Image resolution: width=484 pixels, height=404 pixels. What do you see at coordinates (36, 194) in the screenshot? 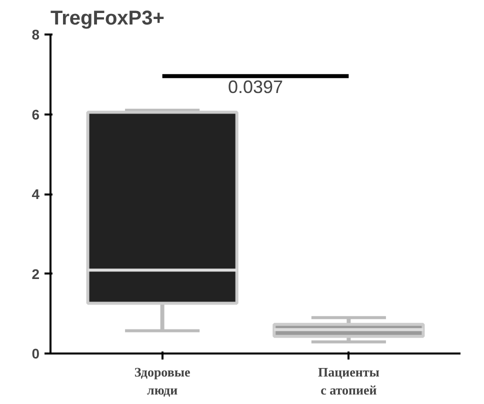
I see `y-tick-label: 4` at bounding box center [36, 194].